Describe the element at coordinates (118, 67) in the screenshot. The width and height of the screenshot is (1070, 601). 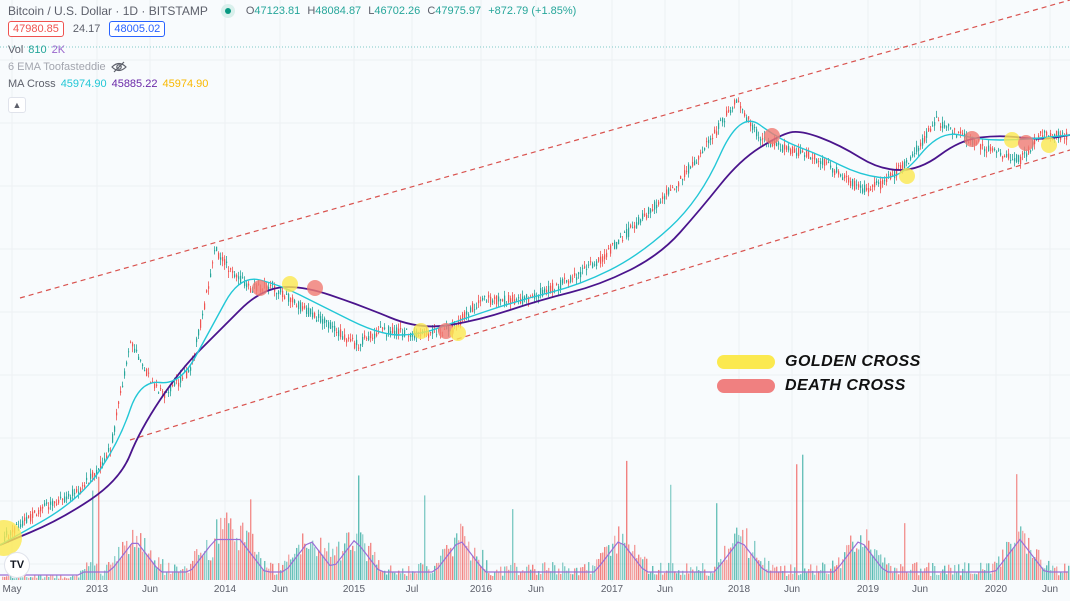
I see `eye-hidden-icon` at that location.